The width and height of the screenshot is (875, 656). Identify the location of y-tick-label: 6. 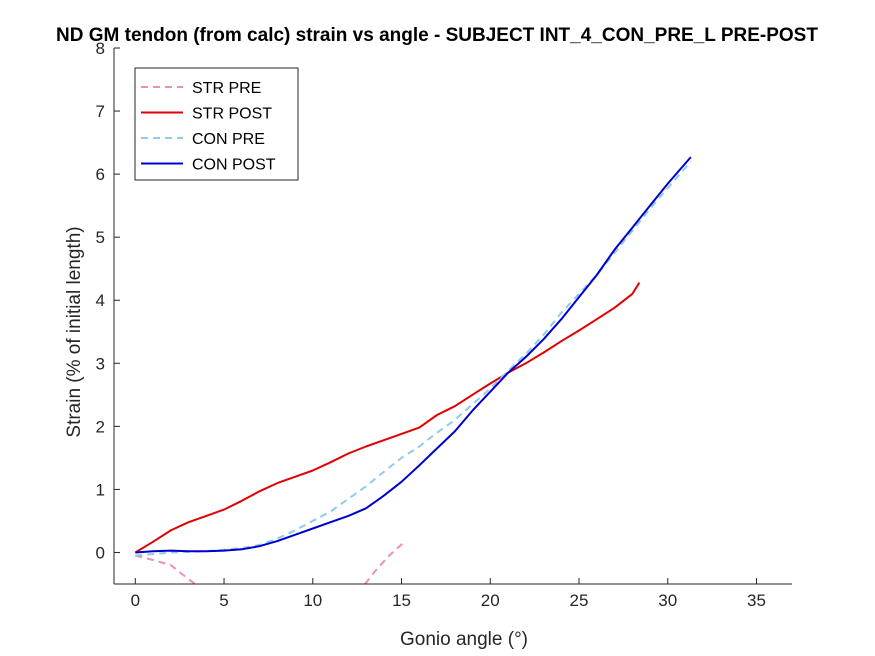
(100, 174).